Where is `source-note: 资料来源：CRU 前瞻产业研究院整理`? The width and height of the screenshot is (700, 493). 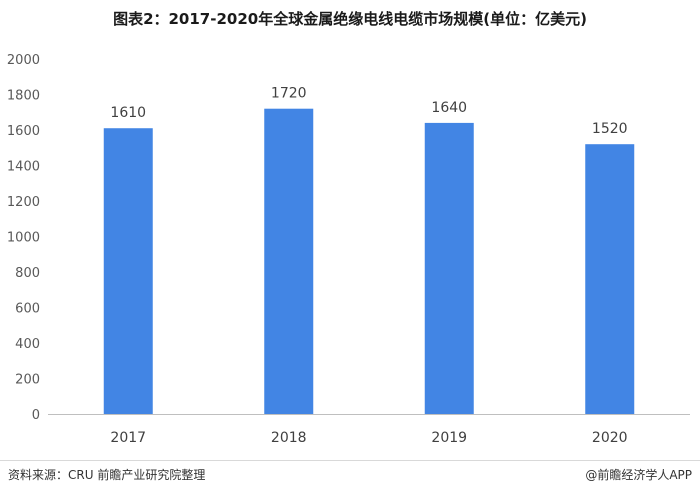
source-note: 资料来源：CRU 前瞻产业研究院整理 is located at coordinates (107, 475).